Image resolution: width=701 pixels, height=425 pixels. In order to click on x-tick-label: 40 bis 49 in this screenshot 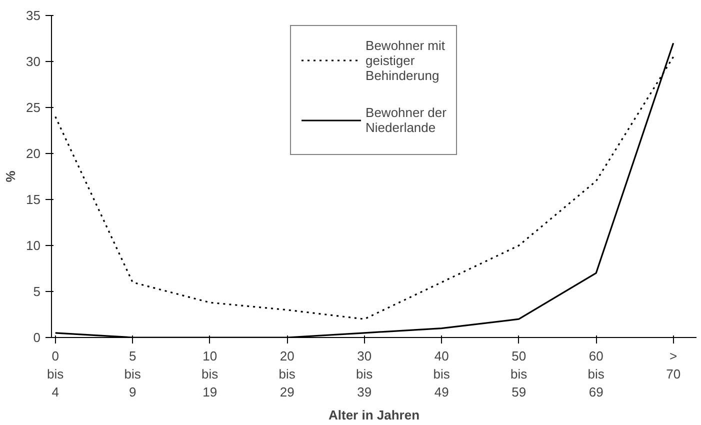, I will do `click(441, 374)`.